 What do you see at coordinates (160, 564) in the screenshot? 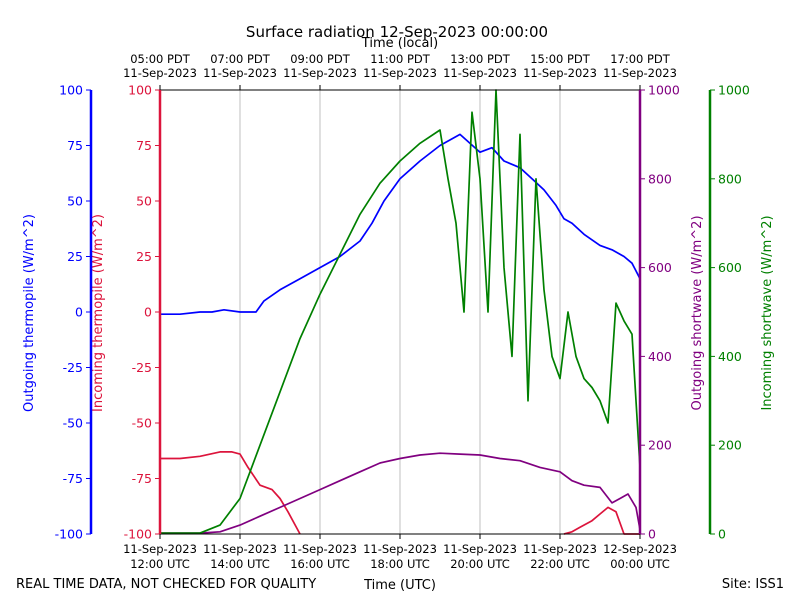
I see `x-tick-label-bottom: 12:00 UTC` at bounding box center [160, 564].